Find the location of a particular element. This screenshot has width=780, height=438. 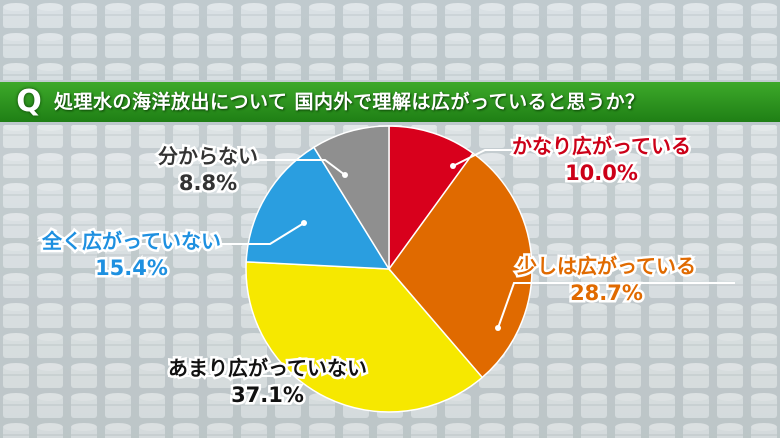

leader-line-sukoshi is located at coordinates (616, 305).